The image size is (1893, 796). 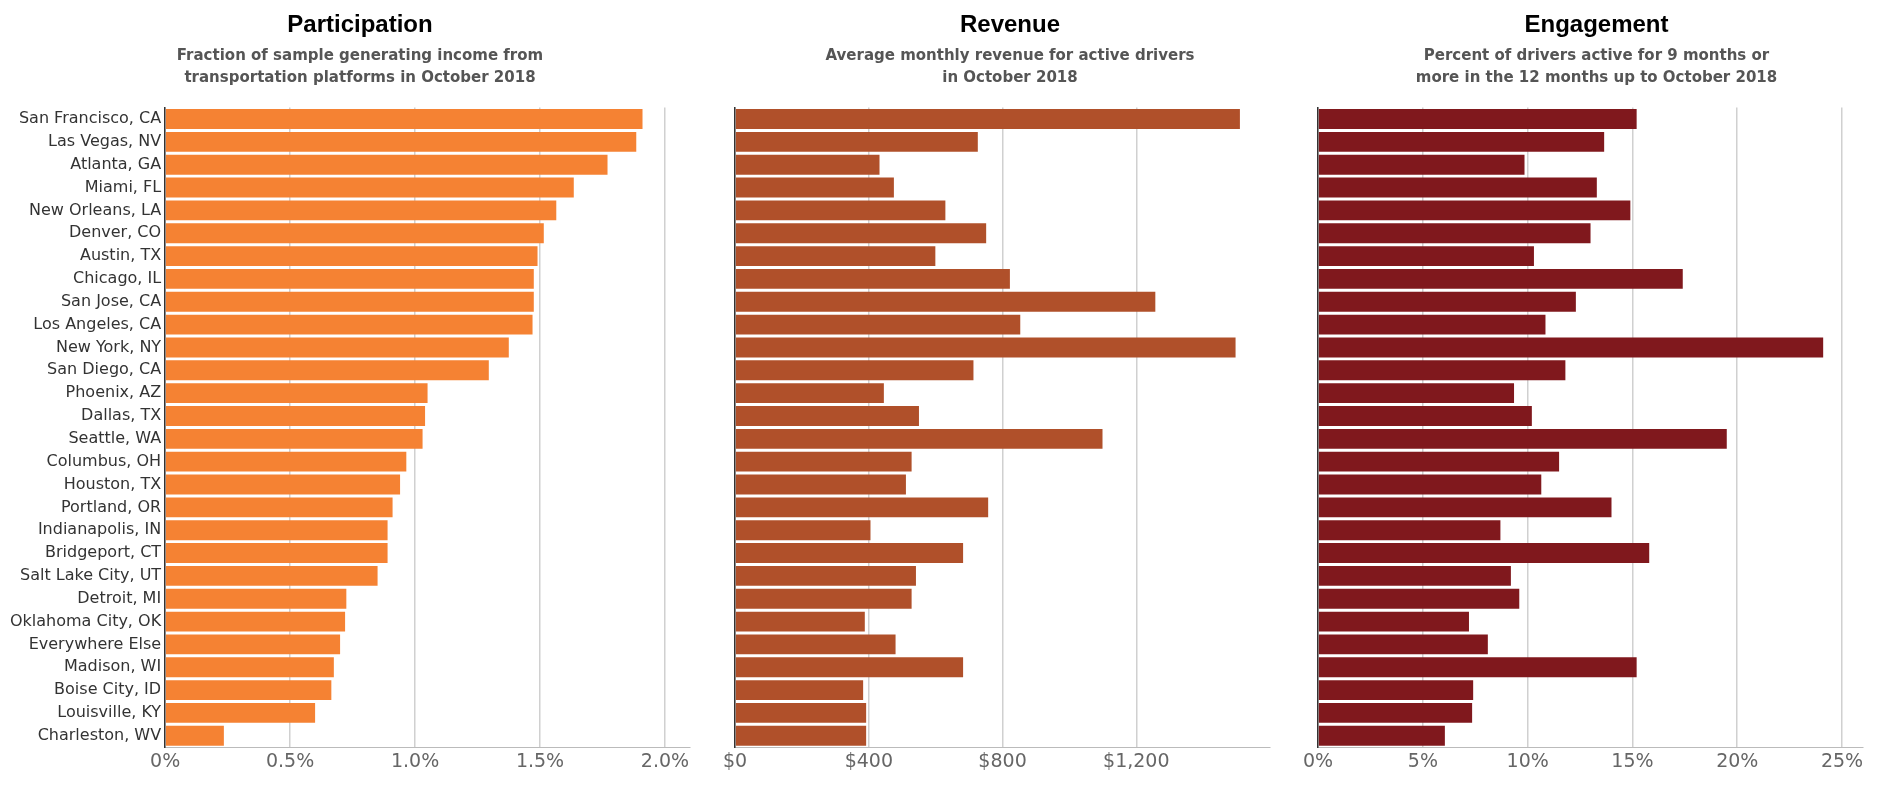 What do you see at coordinates (108, 689) in the screenshot?
I see `y-tick-label: Boise City, ID` at bounding box center [108, 689].